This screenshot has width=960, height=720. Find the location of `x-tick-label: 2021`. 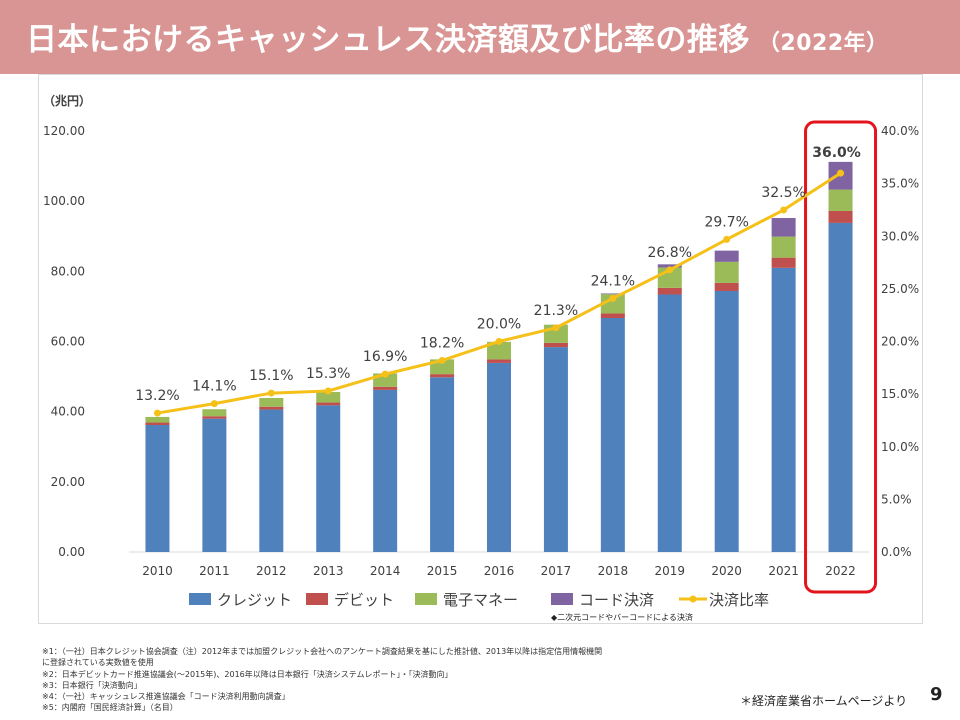

x-tick-label: 2021 is located at coordinates (783, 571).